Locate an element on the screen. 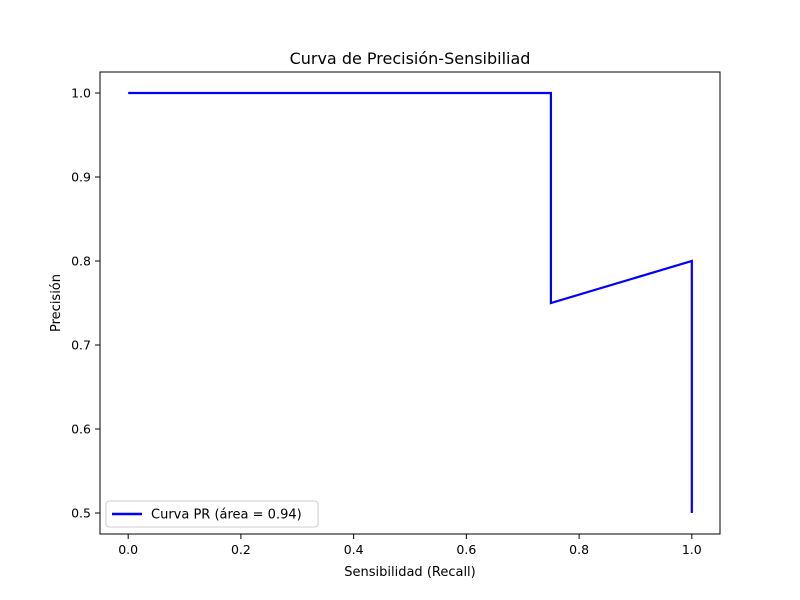  x-tick-label: 0.2 is located at coordinates (241, 549).